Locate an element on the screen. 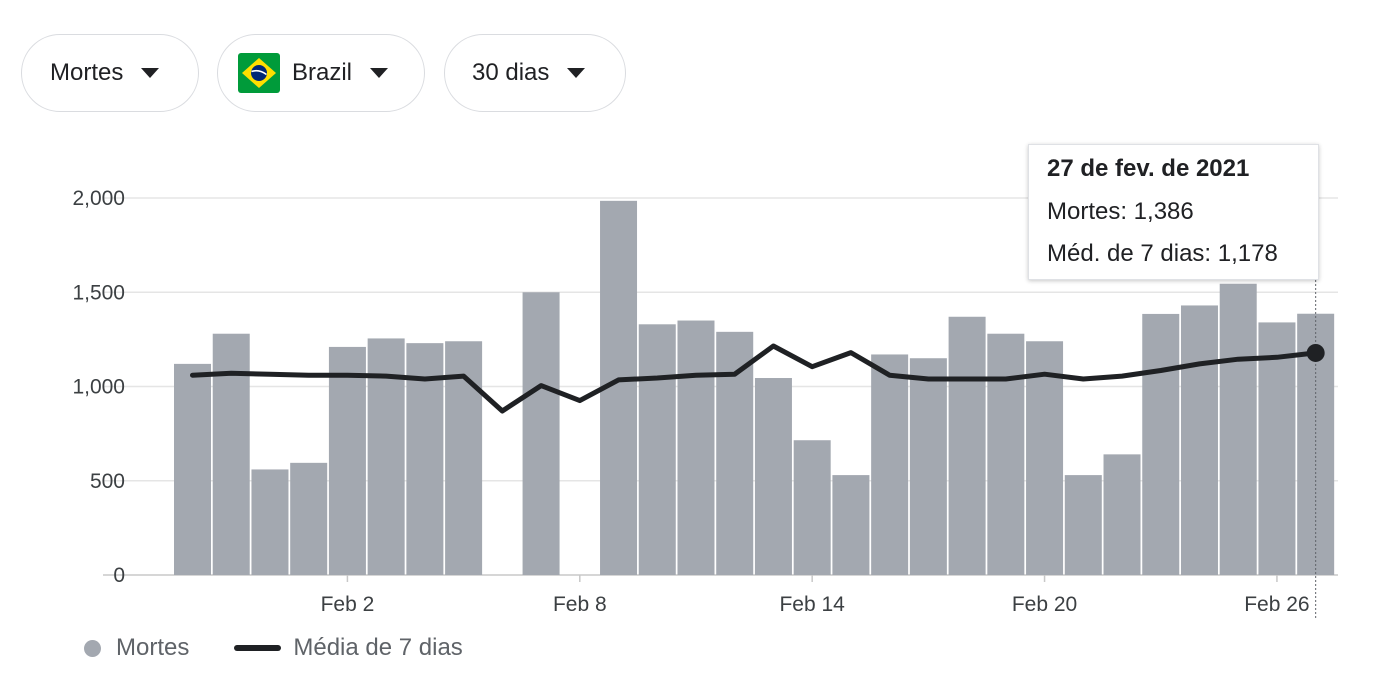  y-tick-label: 500 is located at coordinates (107, 481).